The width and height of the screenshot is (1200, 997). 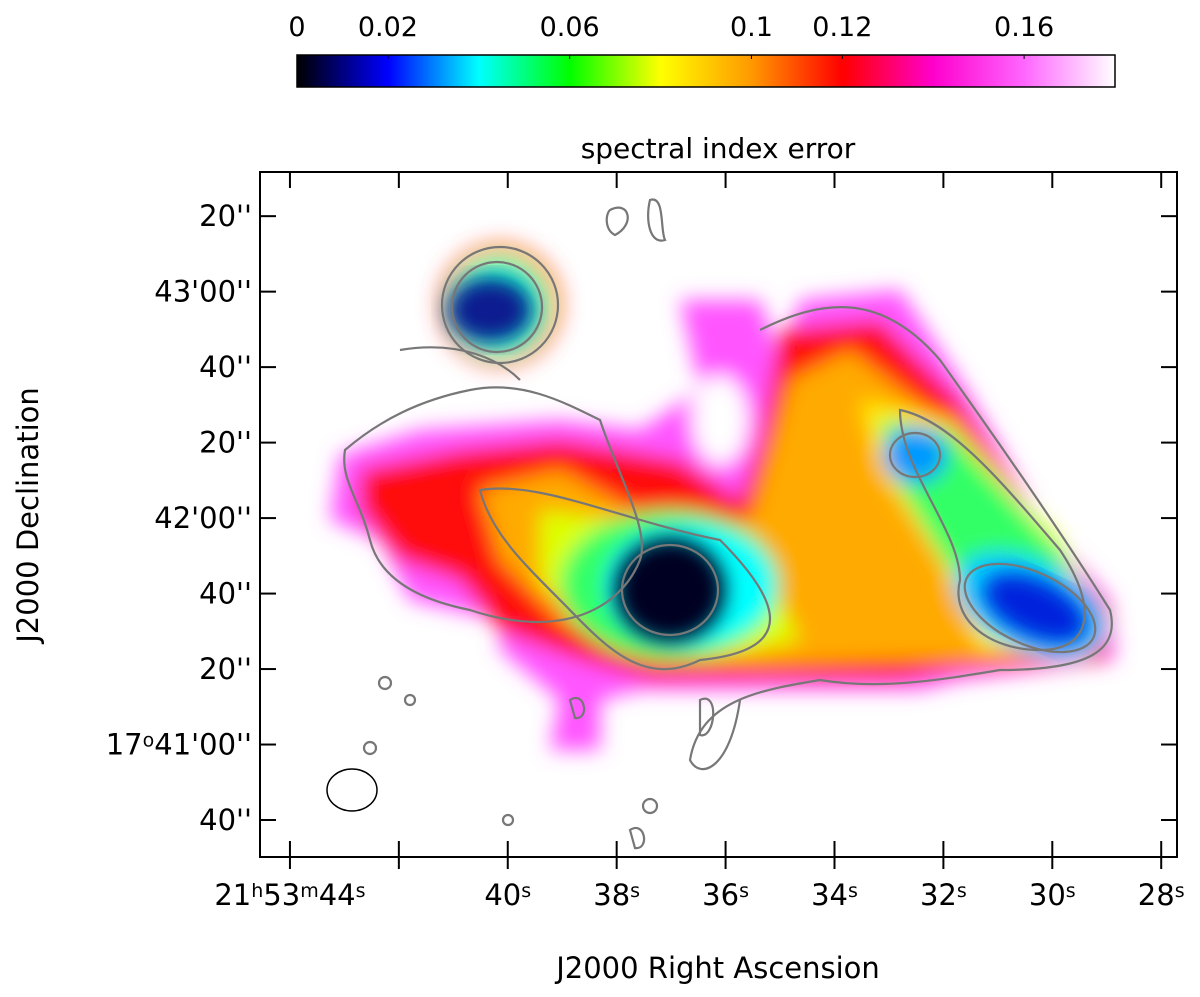 I want to click on x-tick-label: 34s, so click(x=834, y=895).